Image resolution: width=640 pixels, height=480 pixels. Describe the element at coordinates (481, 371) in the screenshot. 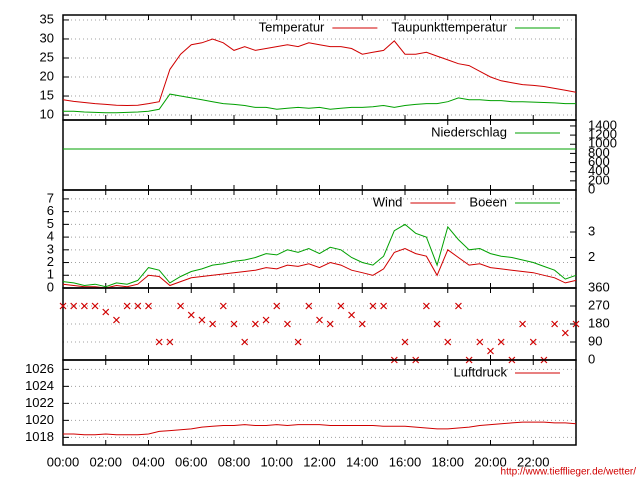

I see `legend-label: Luftdruck` at that location.